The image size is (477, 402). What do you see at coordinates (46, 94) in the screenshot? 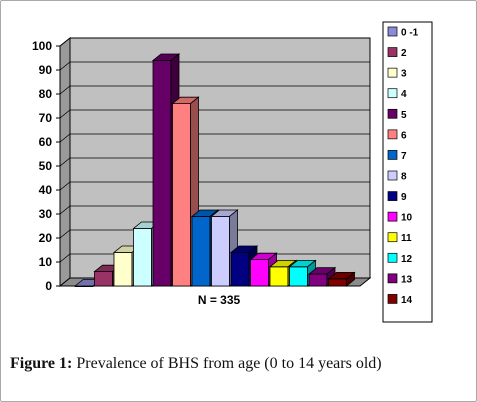
I see `y-tick-label: 80` at bounding box center [46, 94].